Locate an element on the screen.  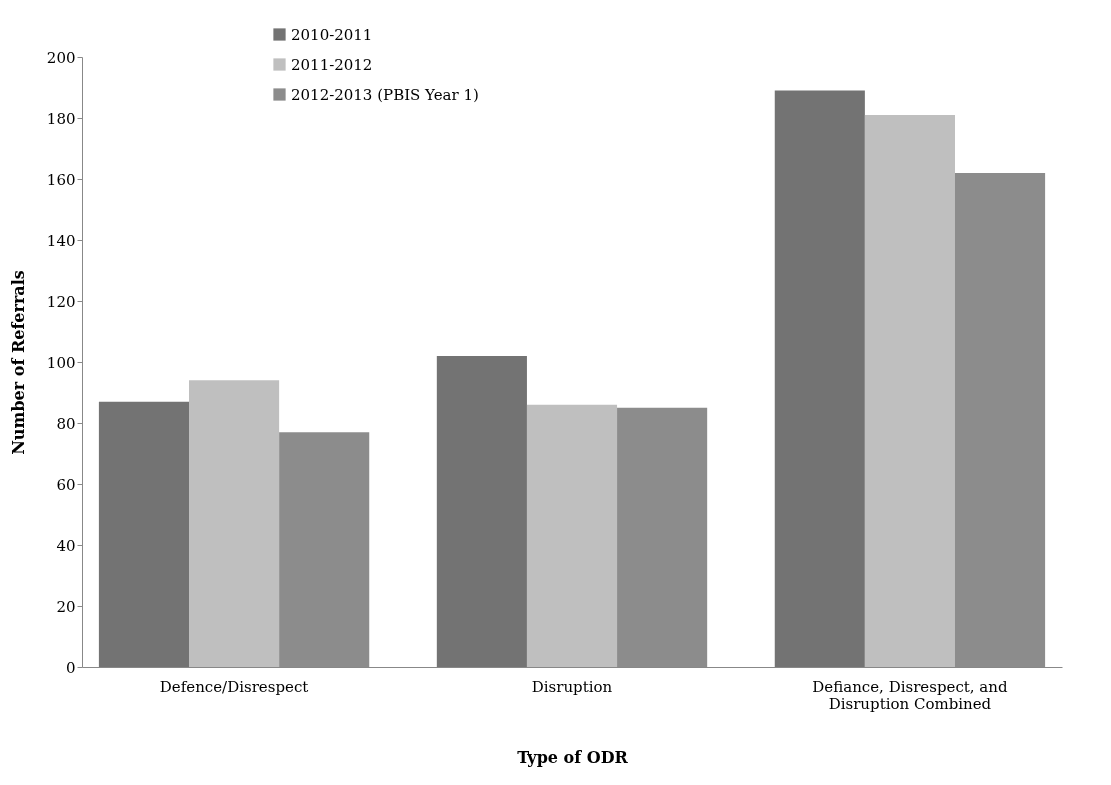
y-tick-label: 140 is located at coordinates (61, 240).